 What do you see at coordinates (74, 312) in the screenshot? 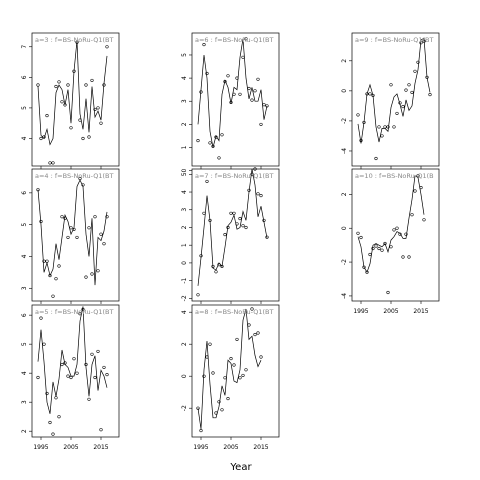
I see `panel-title: a=5 : f=BS-NoRu-Q1(BT` at bounding box center [74, 312].